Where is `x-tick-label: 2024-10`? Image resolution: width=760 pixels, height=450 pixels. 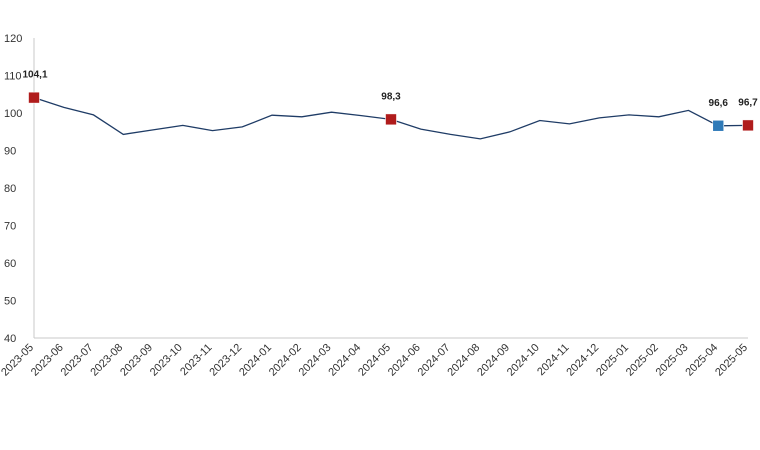 x-tick-label: 2024-10 is located at coordinates (523, 360).